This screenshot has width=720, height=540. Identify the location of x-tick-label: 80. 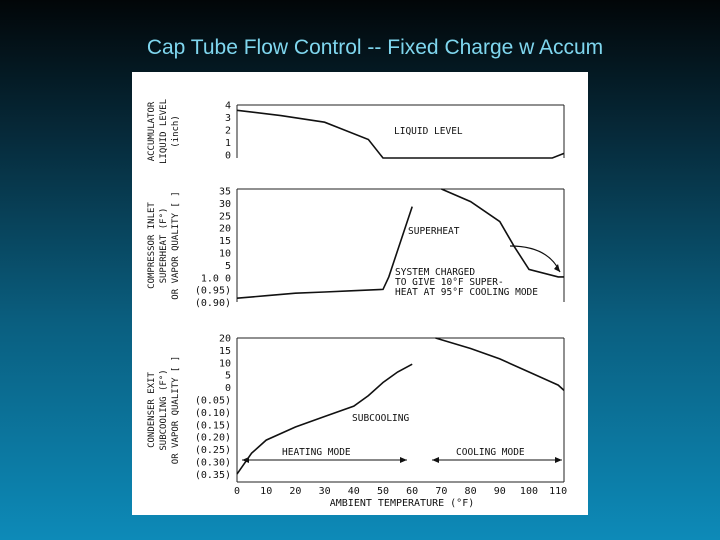
(471, 491).